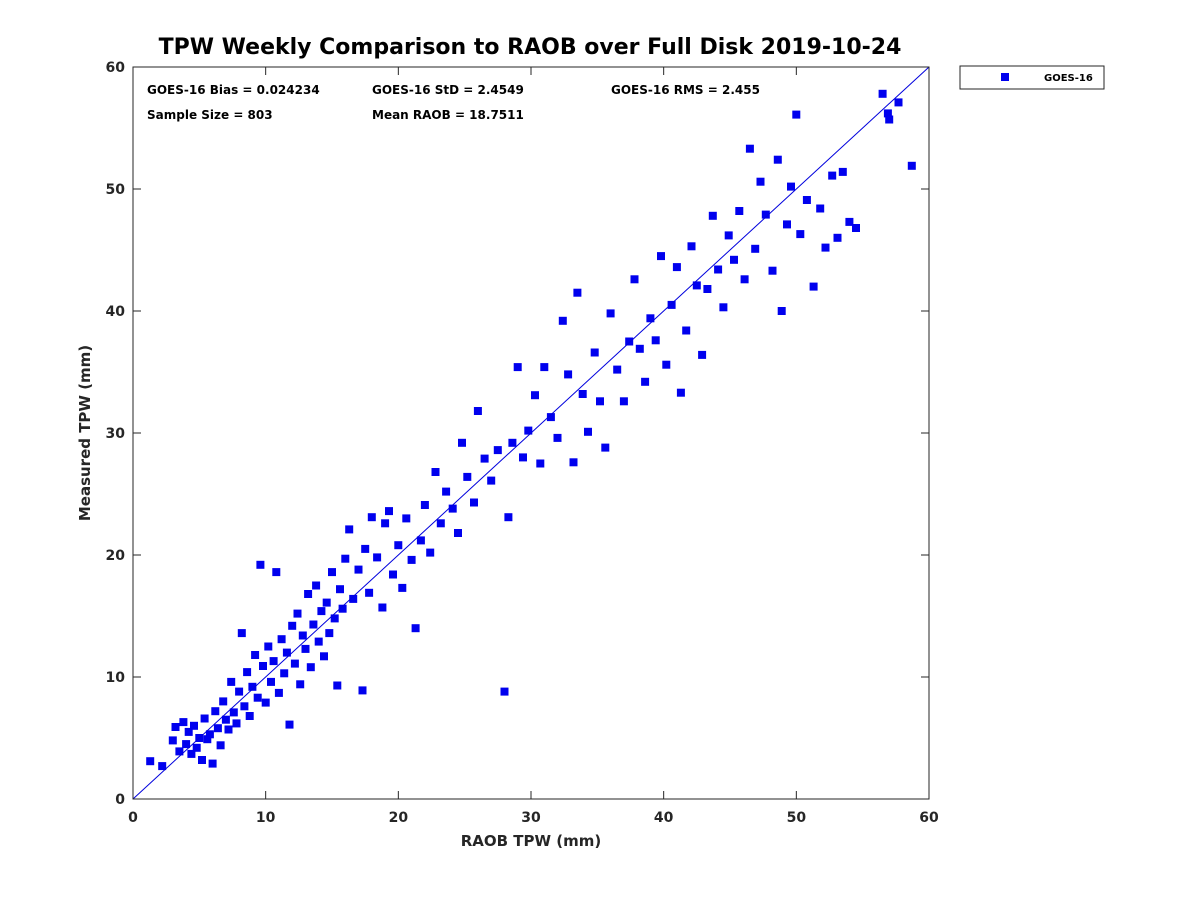  I want to click on stat-bias: GOES-16 Bias = 0.024234, so click(233, 90).